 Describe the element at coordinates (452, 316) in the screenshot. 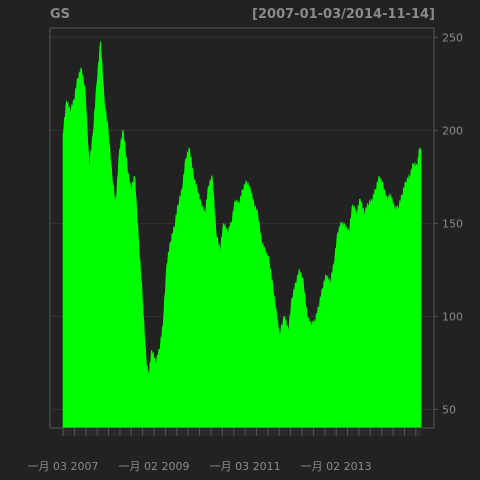

I see `y-tick-label: 100` at that location.